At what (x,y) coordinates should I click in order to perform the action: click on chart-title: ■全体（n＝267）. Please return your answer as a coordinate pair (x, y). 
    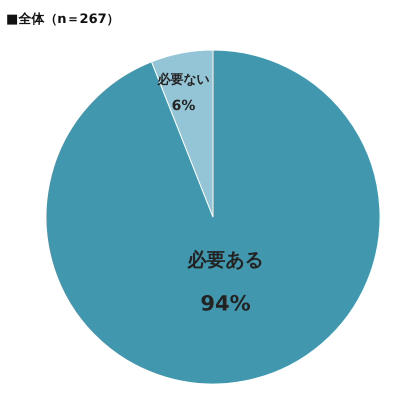
    Looking at the image, I should click on (63, 19).